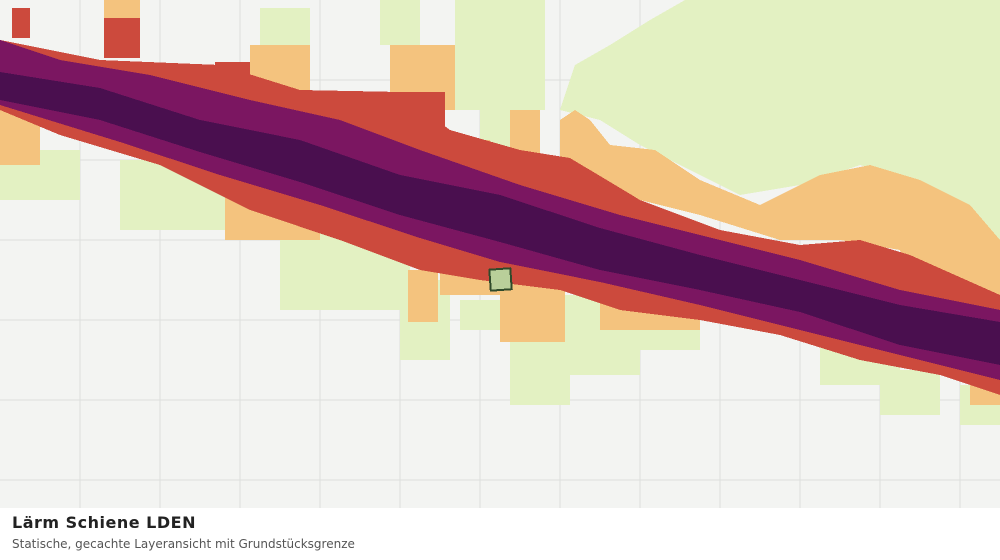  What do you see at coordinates (104, 522) in the screenshot?
I see `map-title: Lärm Schiene LDEN` at bounding box center [104, 522].